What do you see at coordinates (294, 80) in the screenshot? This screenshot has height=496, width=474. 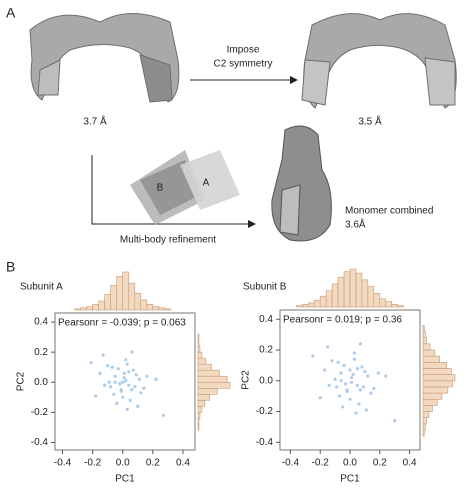 I see `arrowhead` at bounding box center [294, 80].